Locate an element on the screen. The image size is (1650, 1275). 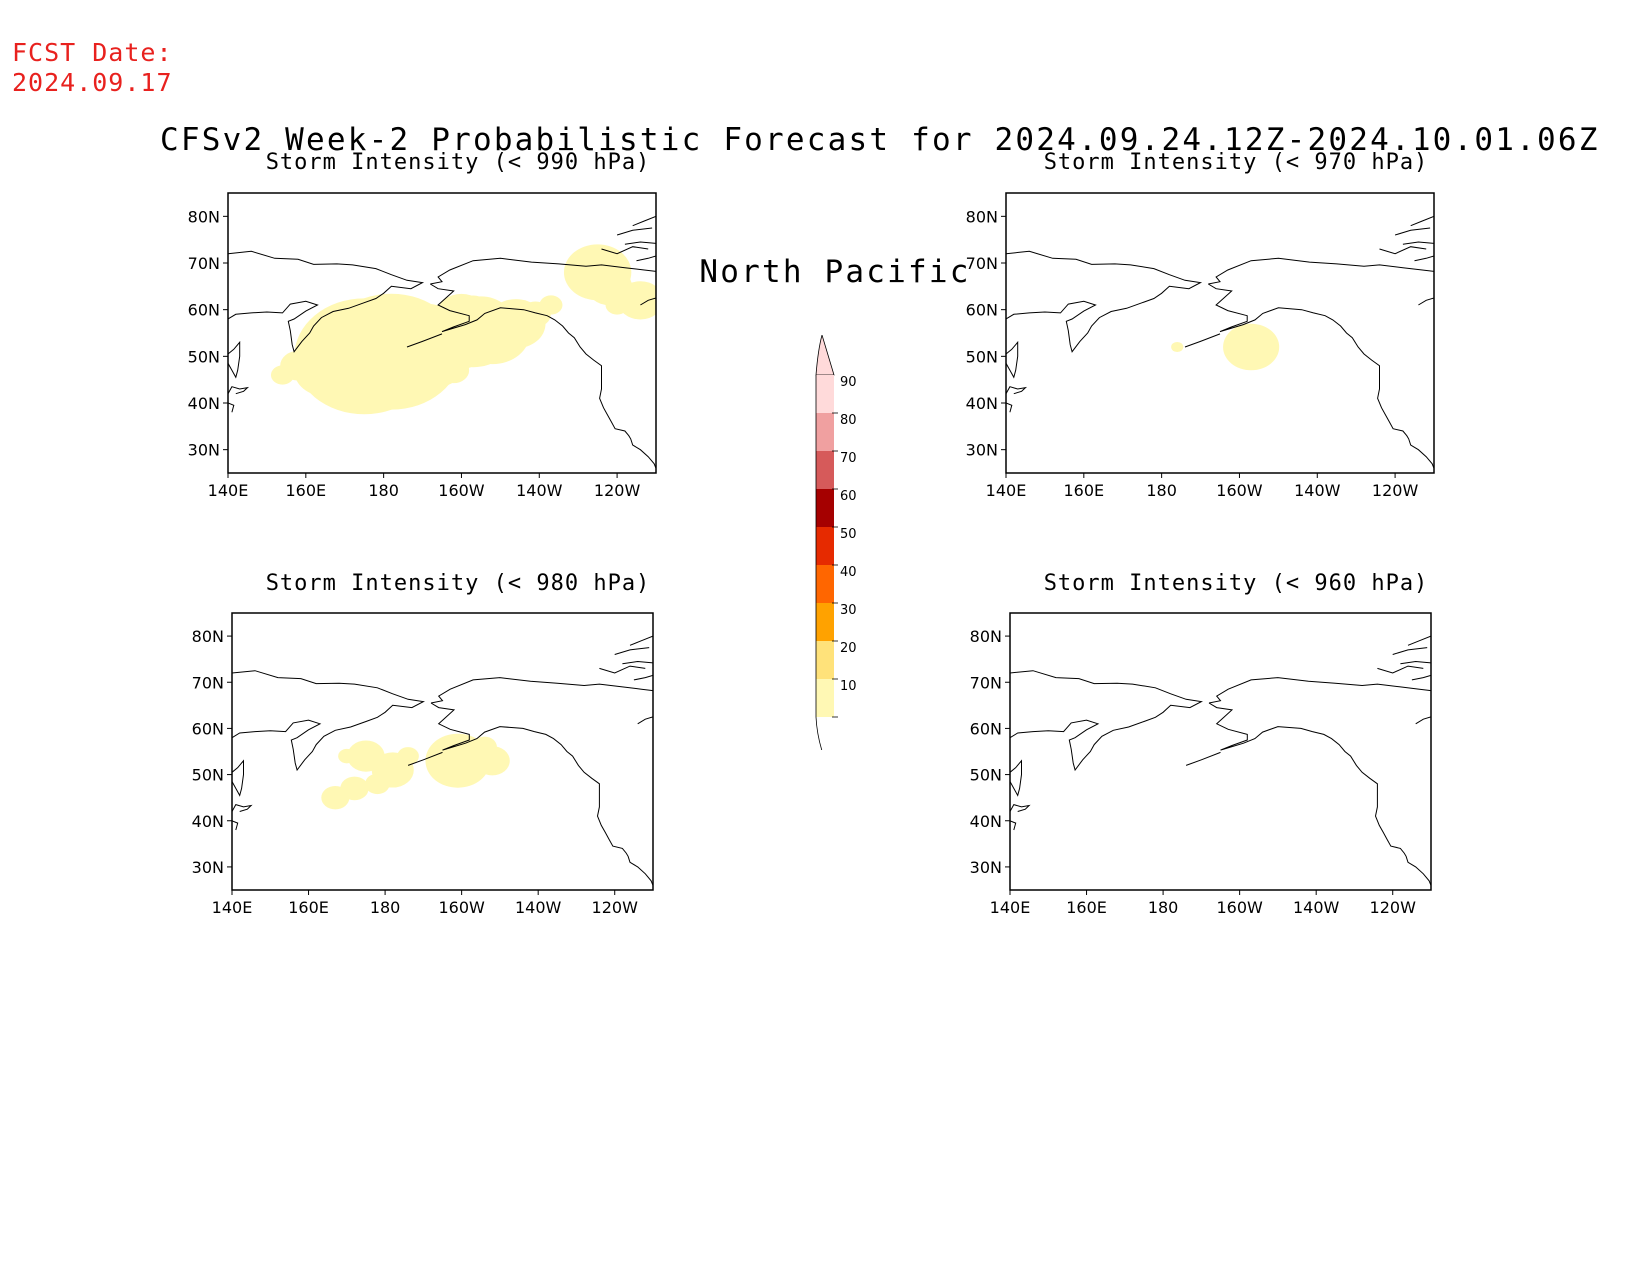
colorbar-label: 20 is located at coordinates (848, 648).